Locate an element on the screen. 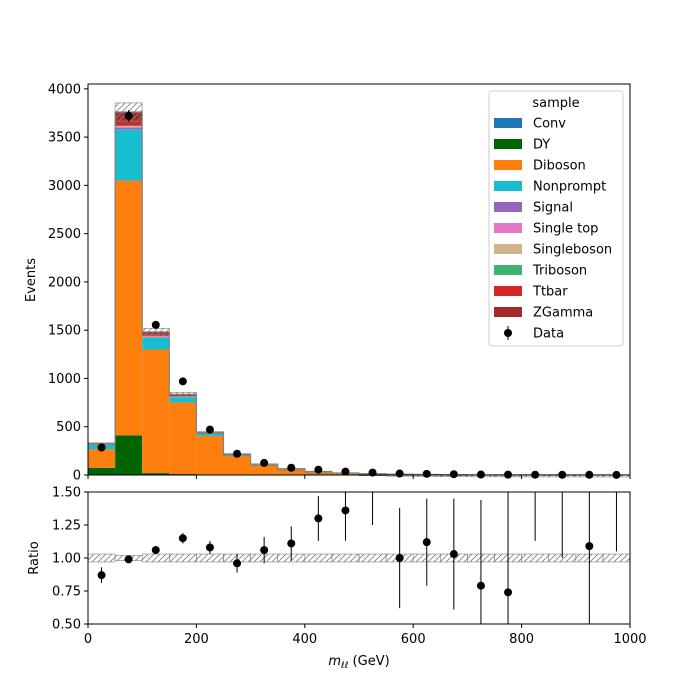  legend-label: ZGamma is located at coordinates (563, 313).